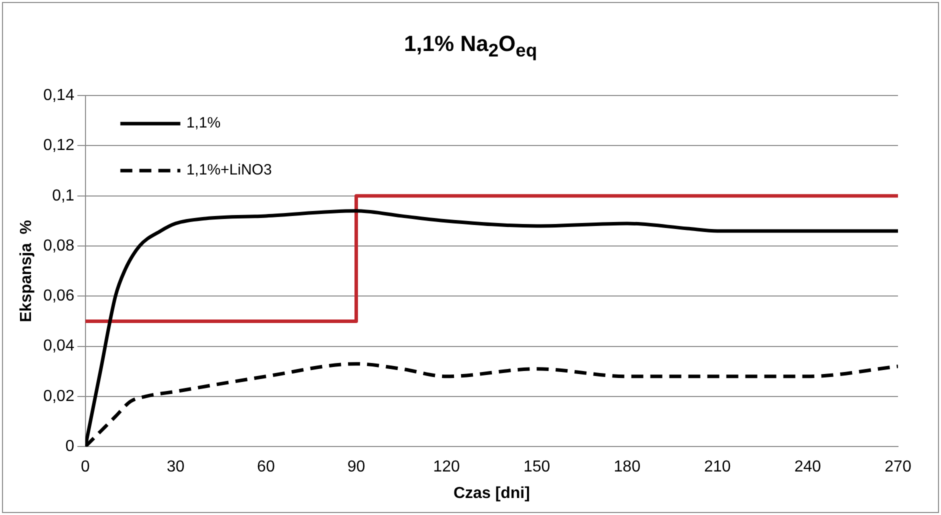 This screenshot has height=515, width=941. Describe the element at coordinates (491, 493) in the screenshot. I see `x-axis-title: Czas [dni]` at that location.